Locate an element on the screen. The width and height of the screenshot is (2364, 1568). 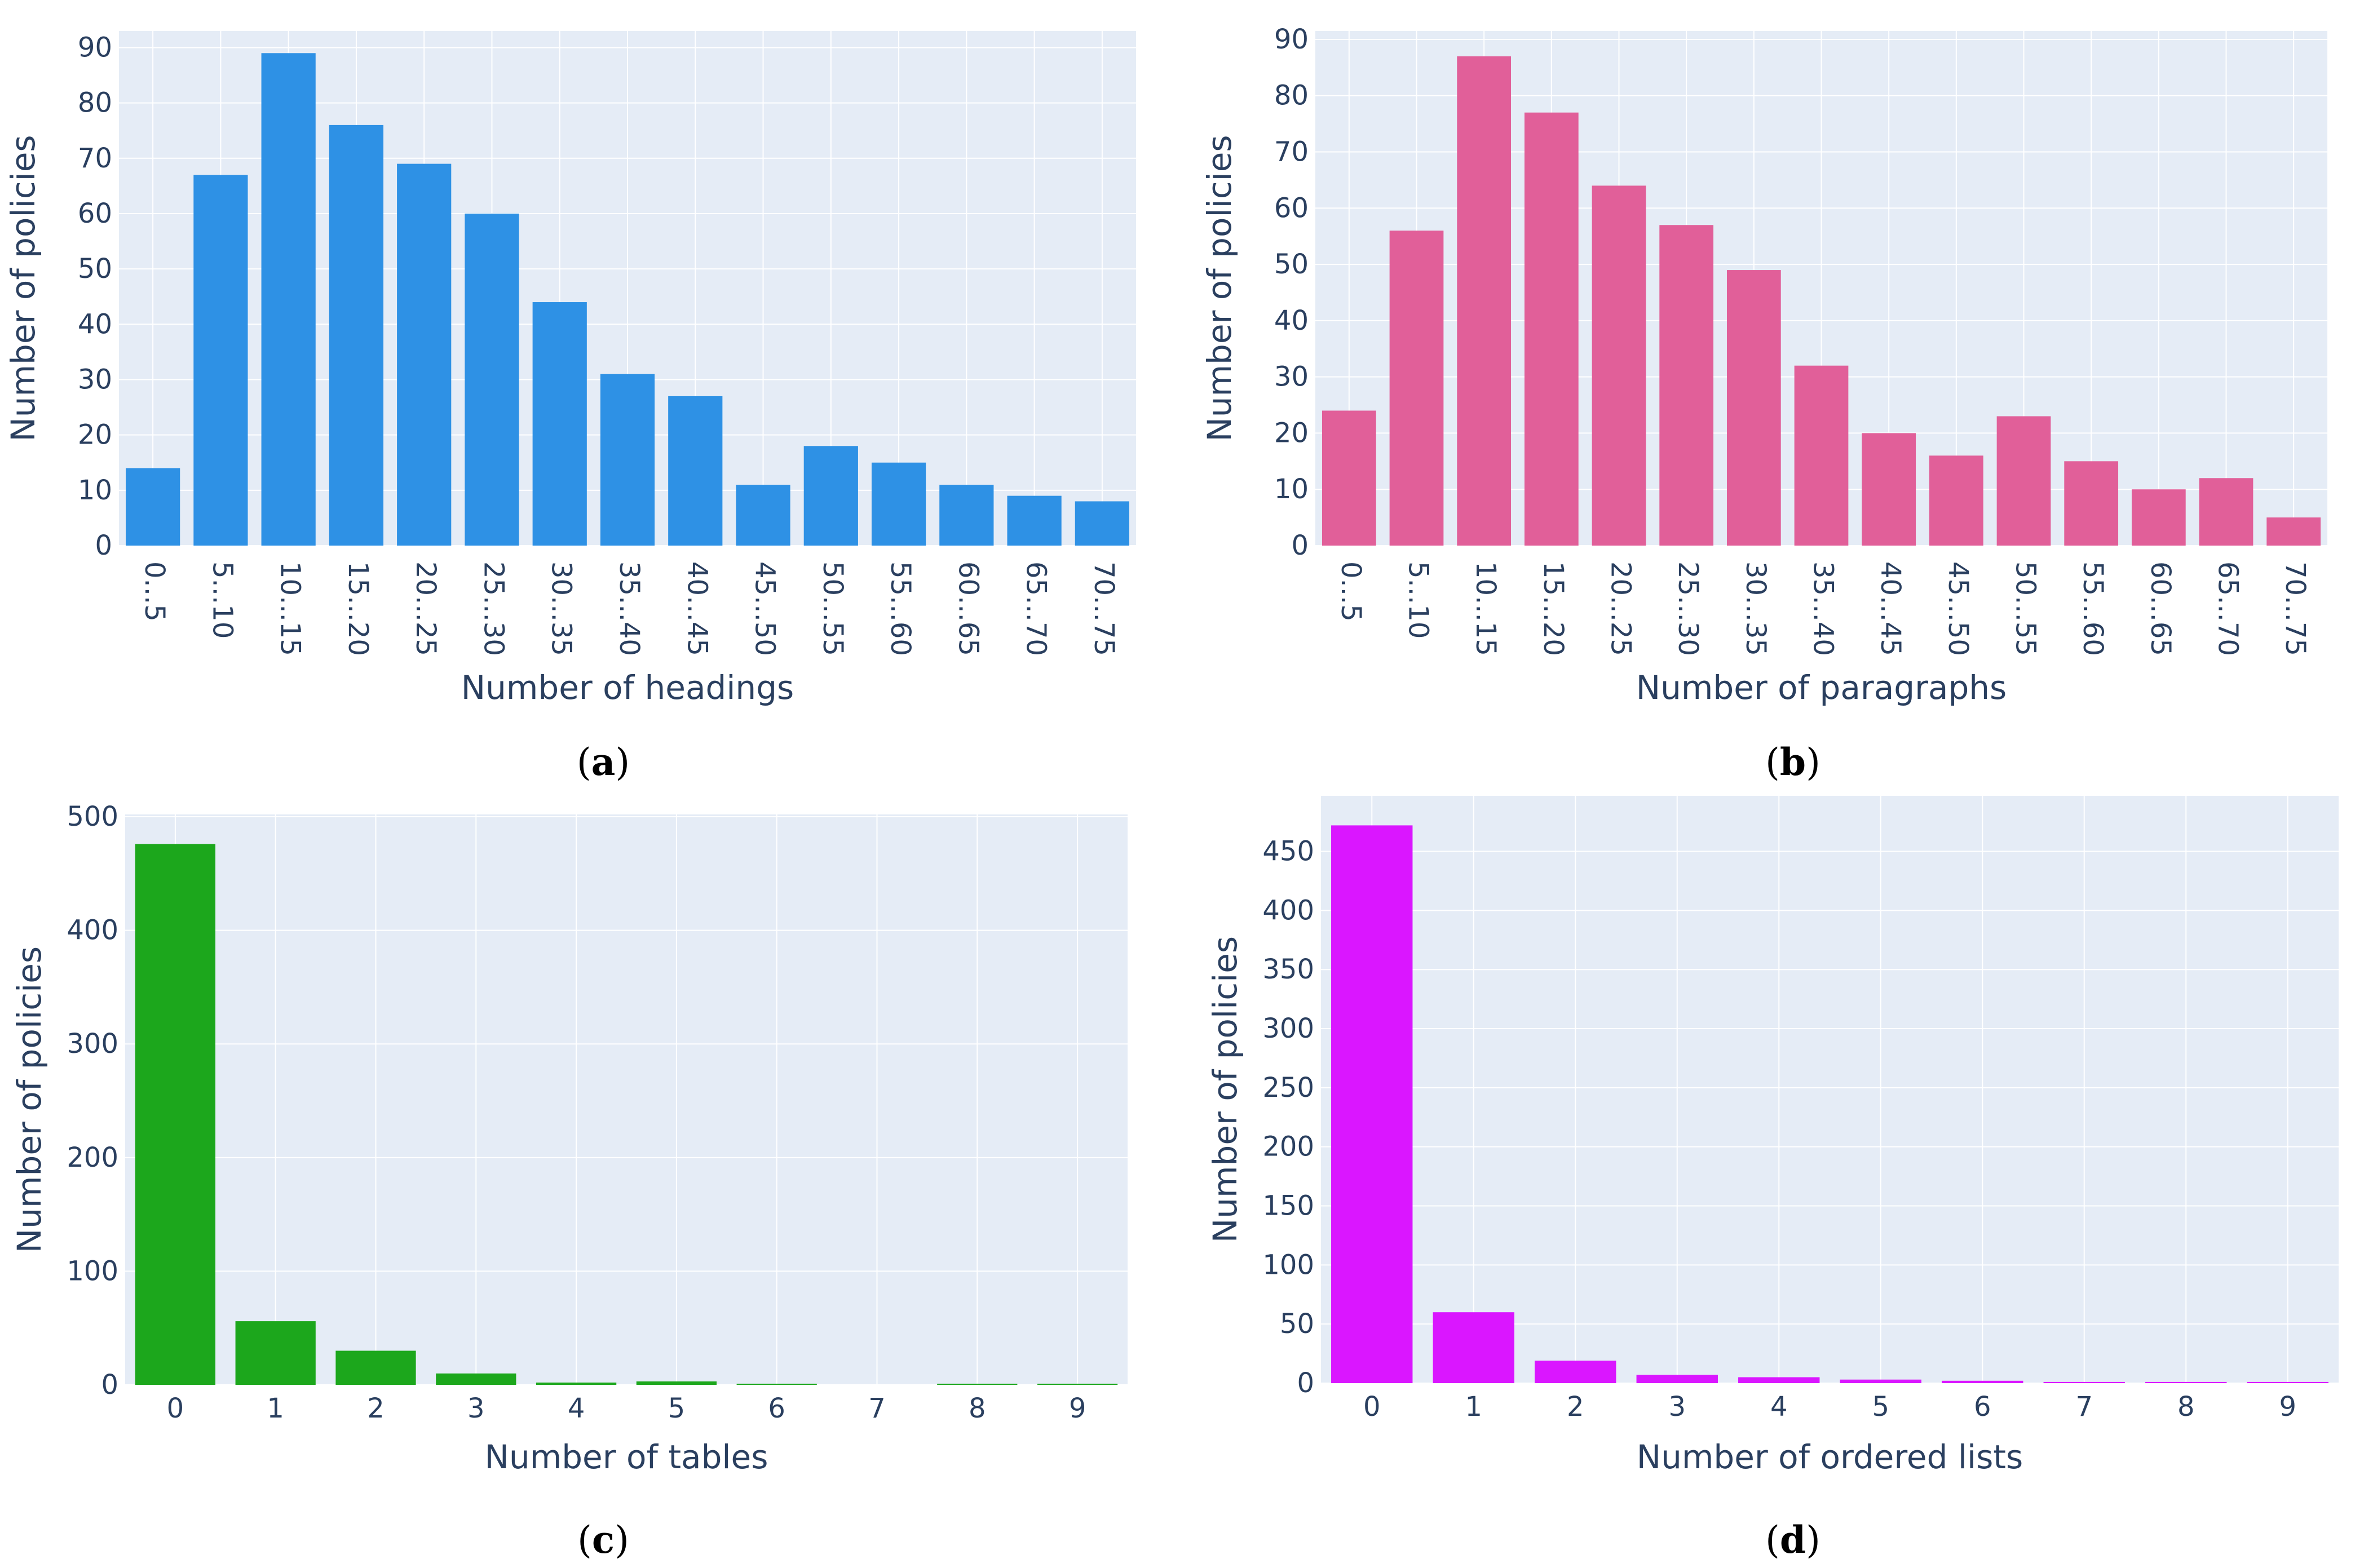
y-tick-label: 60 is located at coordinates (1291, 208).